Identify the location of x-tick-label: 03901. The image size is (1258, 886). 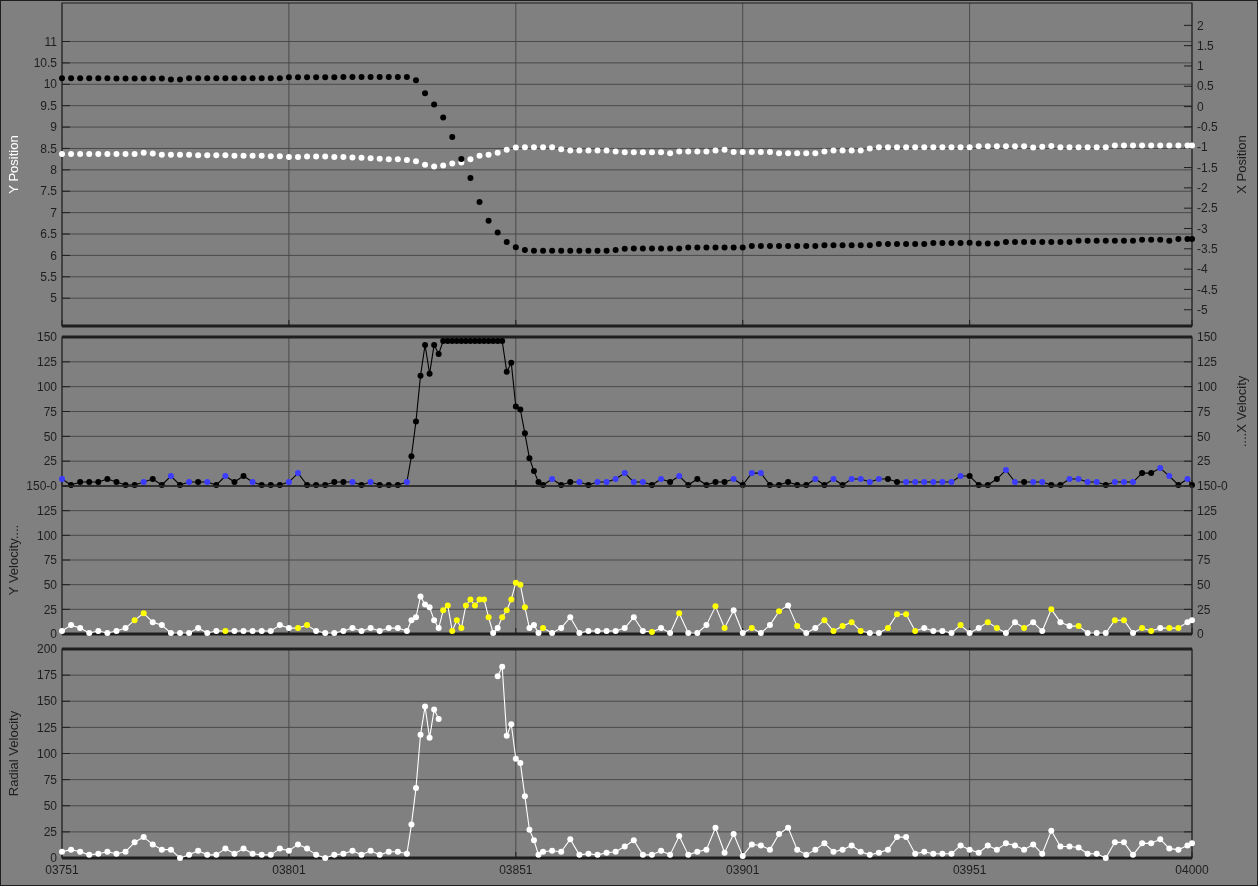
(743, 870).